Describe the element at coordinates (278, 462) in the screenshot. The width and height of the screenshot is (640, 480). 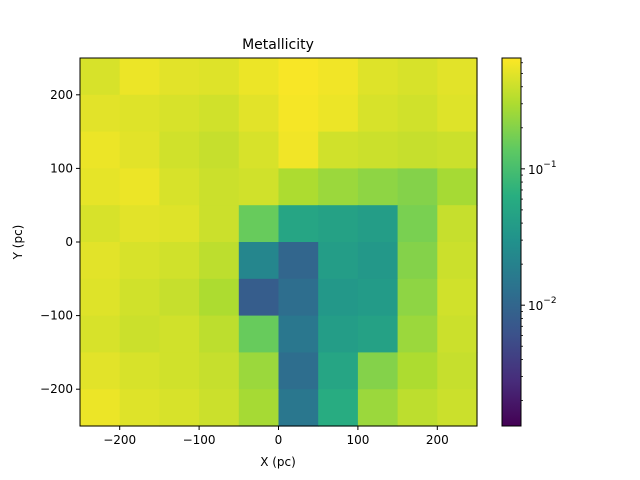
I see `x-axis-label: X (pc)` at that location.